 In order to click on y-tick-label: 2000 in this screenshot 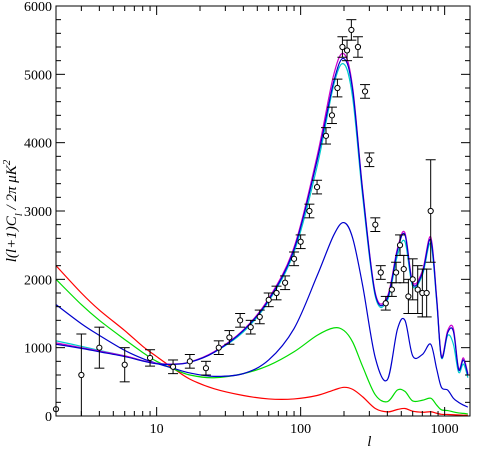, I will do `click(38, 280)`.